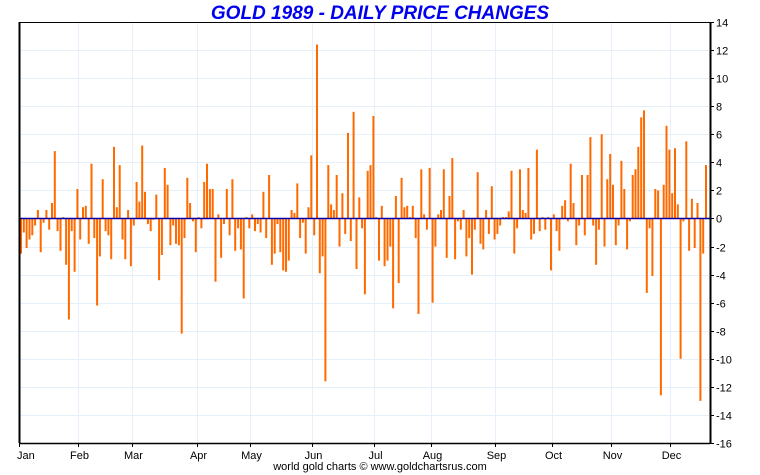 Image resolution: width=760 pixels, height=475 pixels. I want to click on y-tick-label: 4, so click(719, 164).